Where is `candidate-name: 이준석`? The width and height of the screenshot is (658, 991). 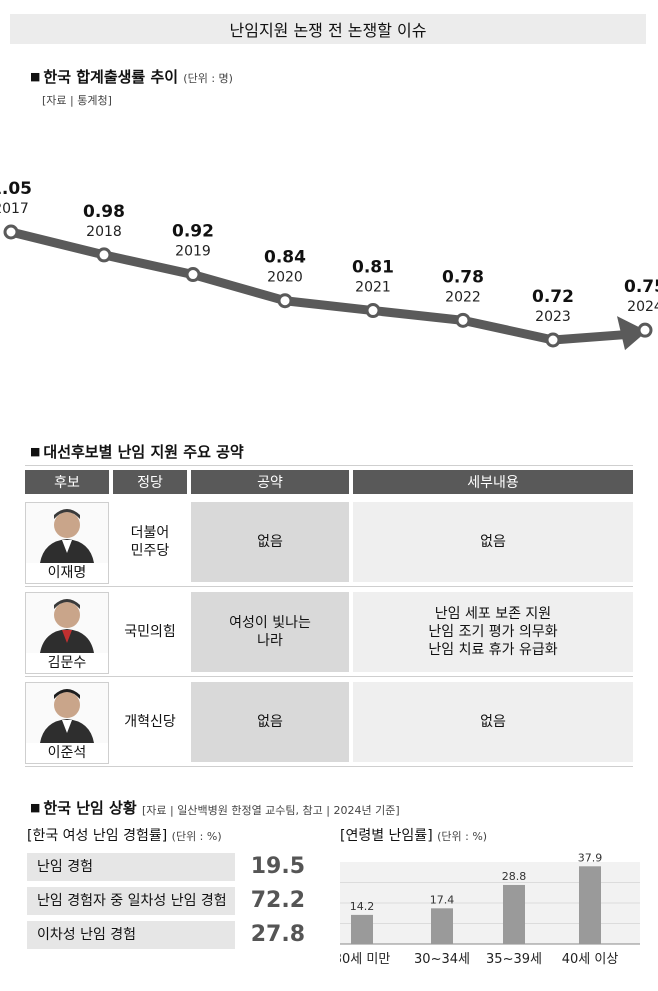 candidate-name: 이준석 is located at coordinates (67, 753).